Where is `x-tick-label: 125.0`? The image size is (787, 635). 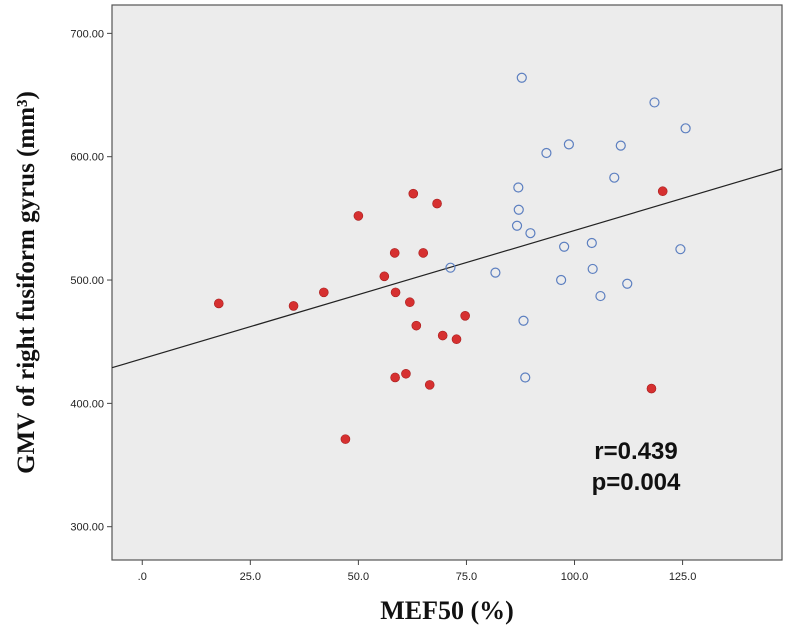
x-tick-label: 125.0 is located at coordinates (683, 577).